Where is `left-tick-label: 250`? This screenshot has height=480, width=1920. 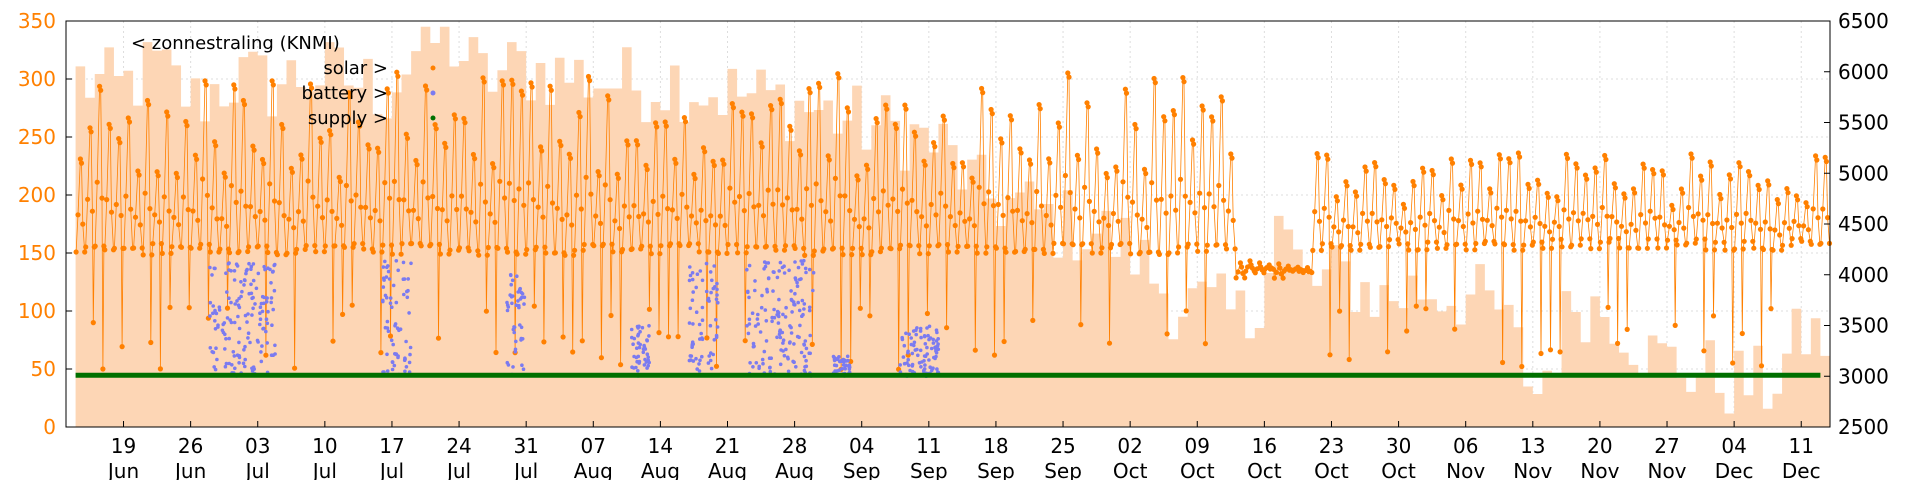 left-tick-label: 250 is located at coordinates (37, 137).